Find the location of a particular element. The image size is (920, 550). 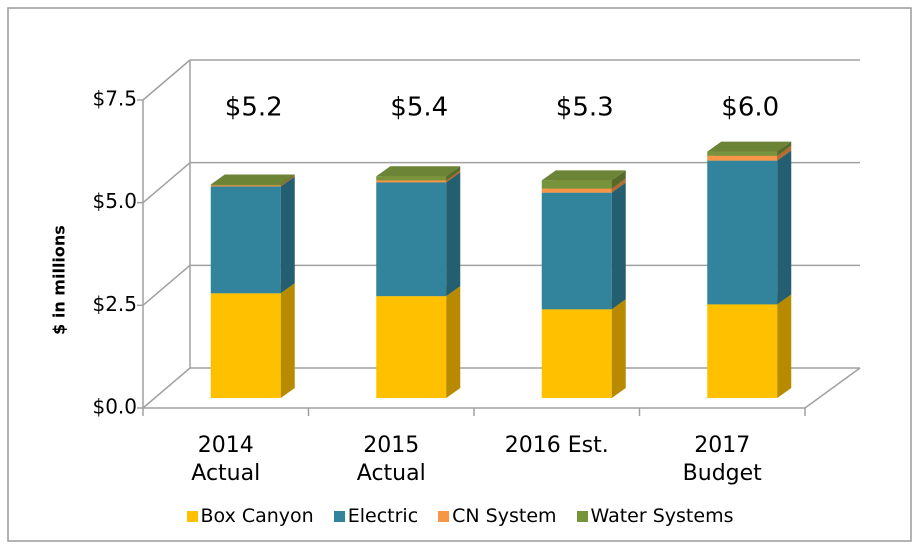

total-label: $5.4 is located at coordinates (419, 108).